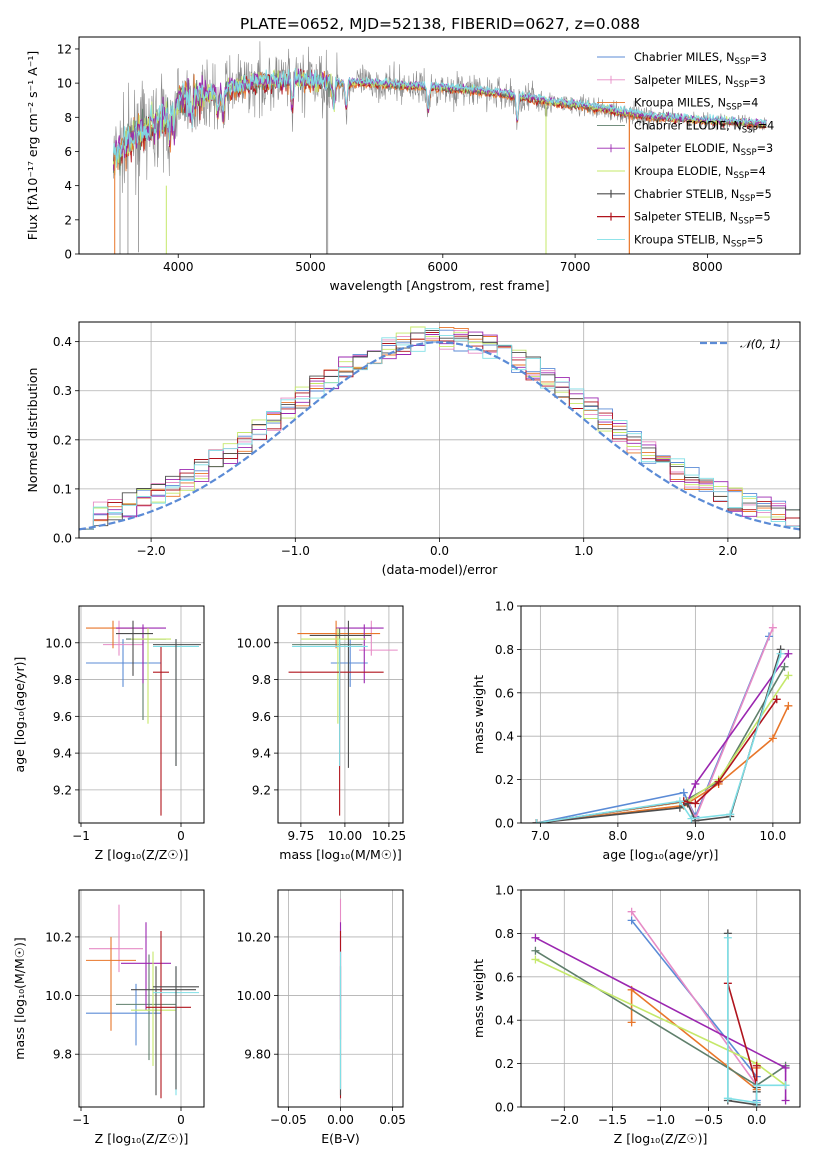 The height and width of the screenshot is (1174, 819). What do you see at coordinates (443, 267) in the screenshot?
I see `spectrum-xtick-label-2: 6000` at bounding box center [443, 267].